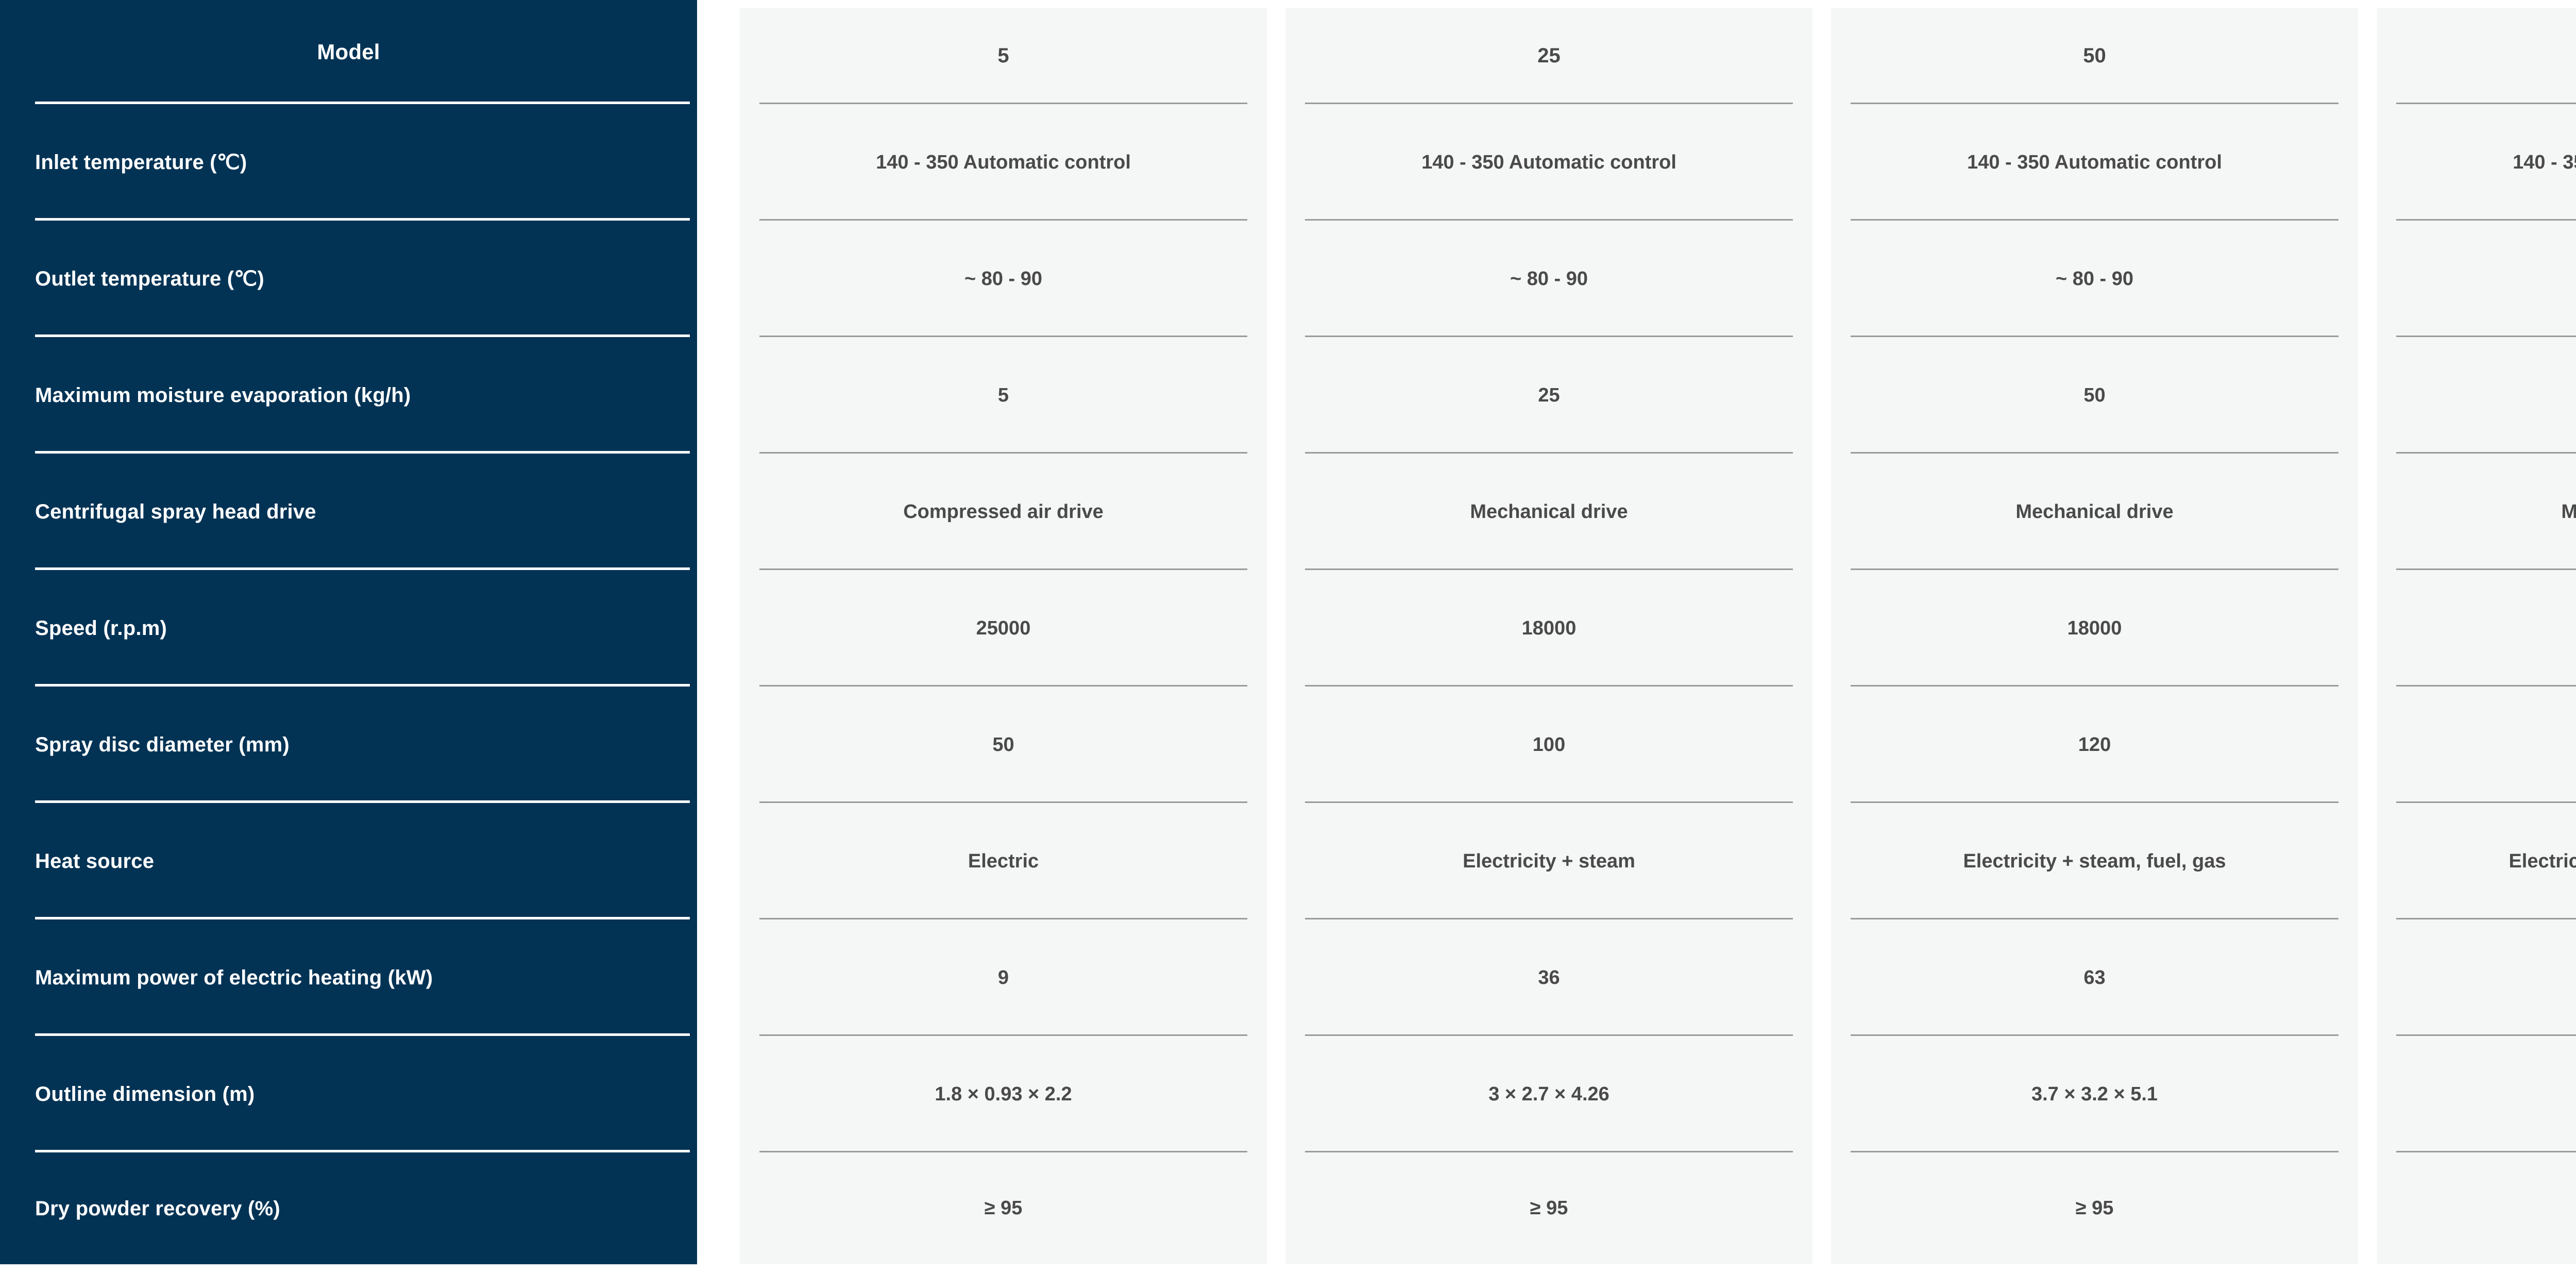 This screenshot has height=1272, width=2576. Describe the element at coordinates (348, 52) in the screenshot. I see `row-label-model-header: Model` at that location.